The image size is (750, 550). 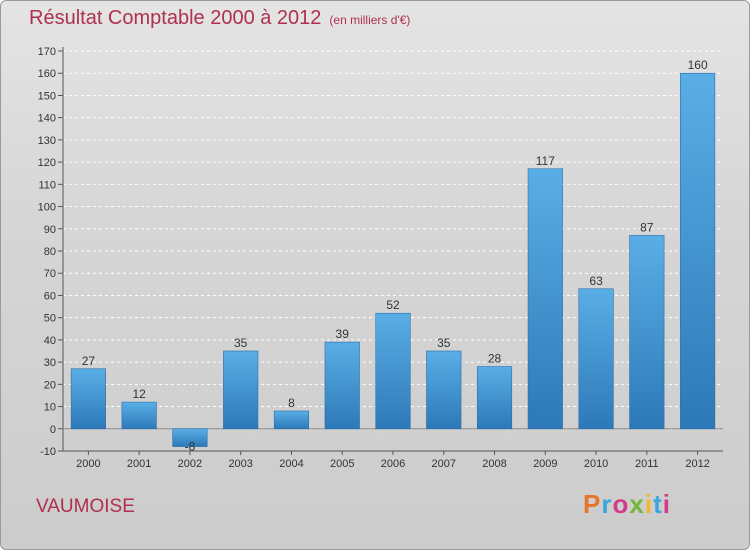 What do you see at coordinates (240, 464) in the screenshot?
I see `x-tick-label: 2003` at bounding box center [240, 464].